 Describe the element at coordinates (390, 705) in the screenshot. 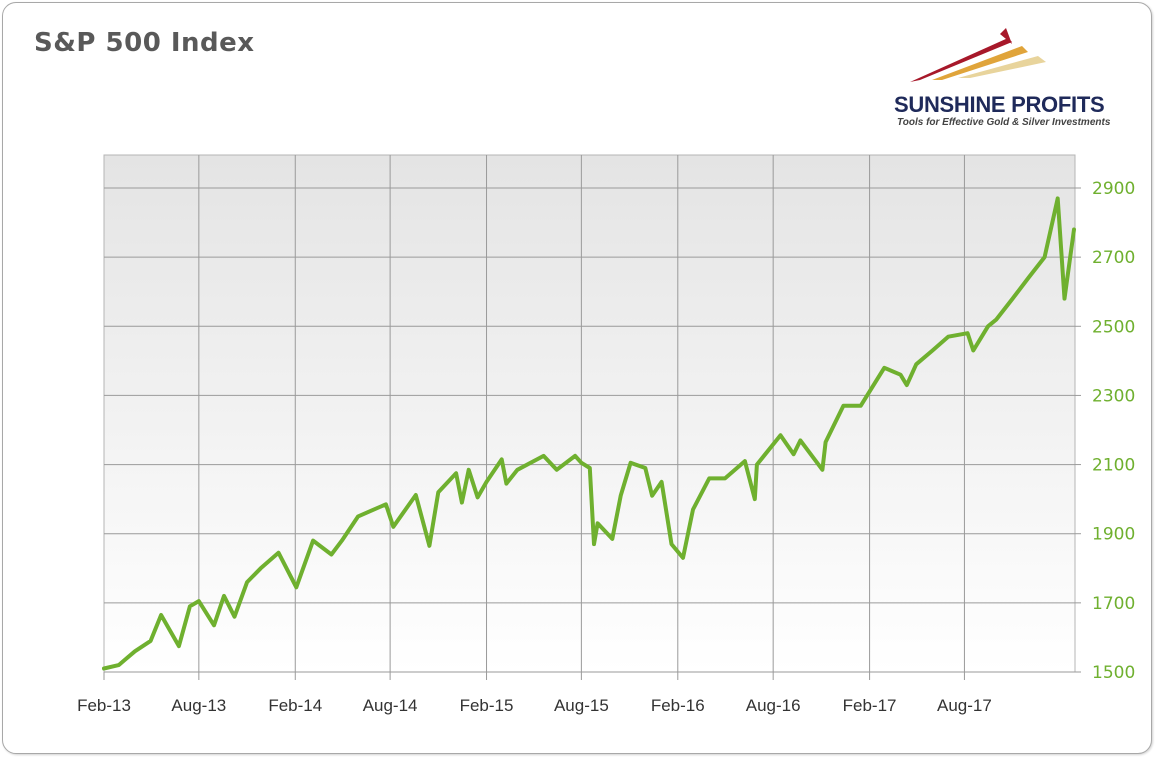

I see `x-tick-label: Aug-14` at that location.